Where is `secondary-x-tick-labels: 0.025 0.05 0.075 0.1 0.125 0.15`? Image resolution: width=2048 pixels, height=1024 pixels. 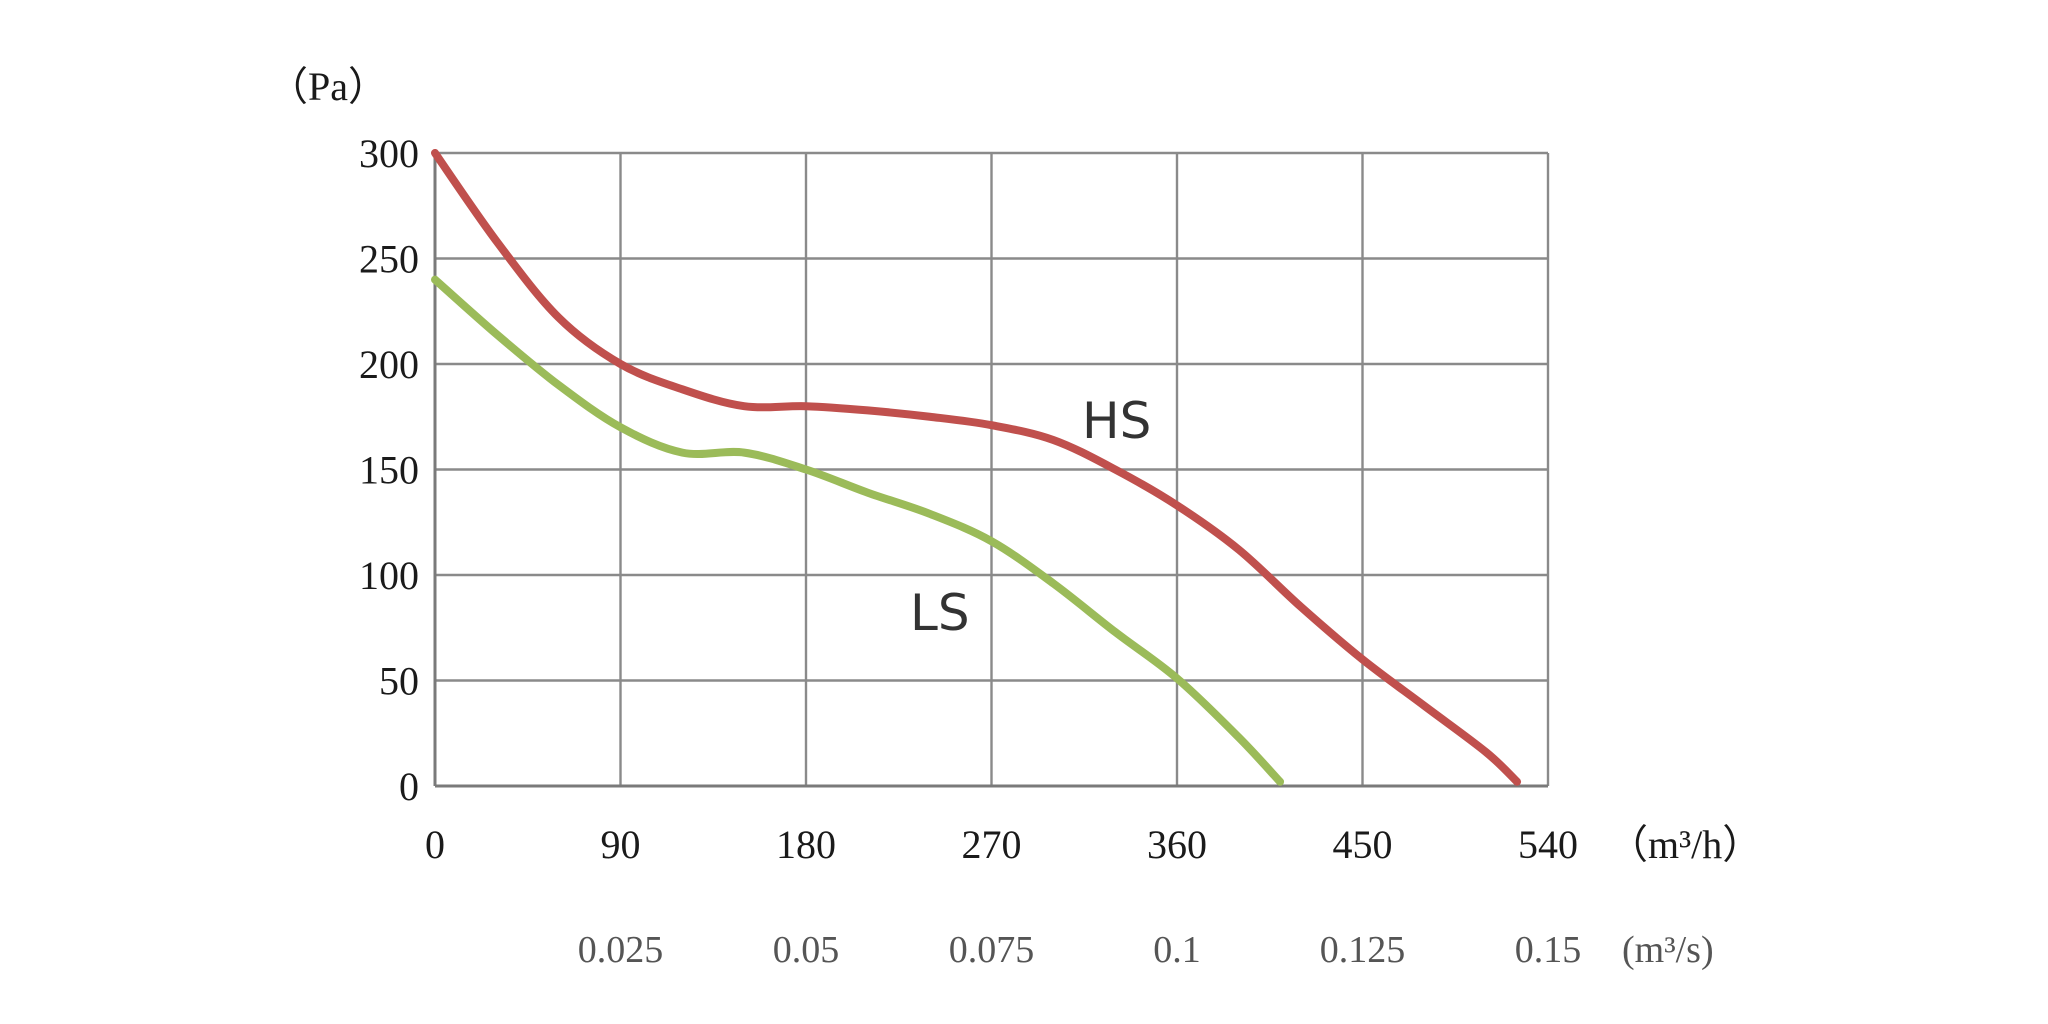 secondary-x-tick-labels: 0.025 0.05 0.075 0.1 0.125 0.15 is located at coordinates (1080, 950).